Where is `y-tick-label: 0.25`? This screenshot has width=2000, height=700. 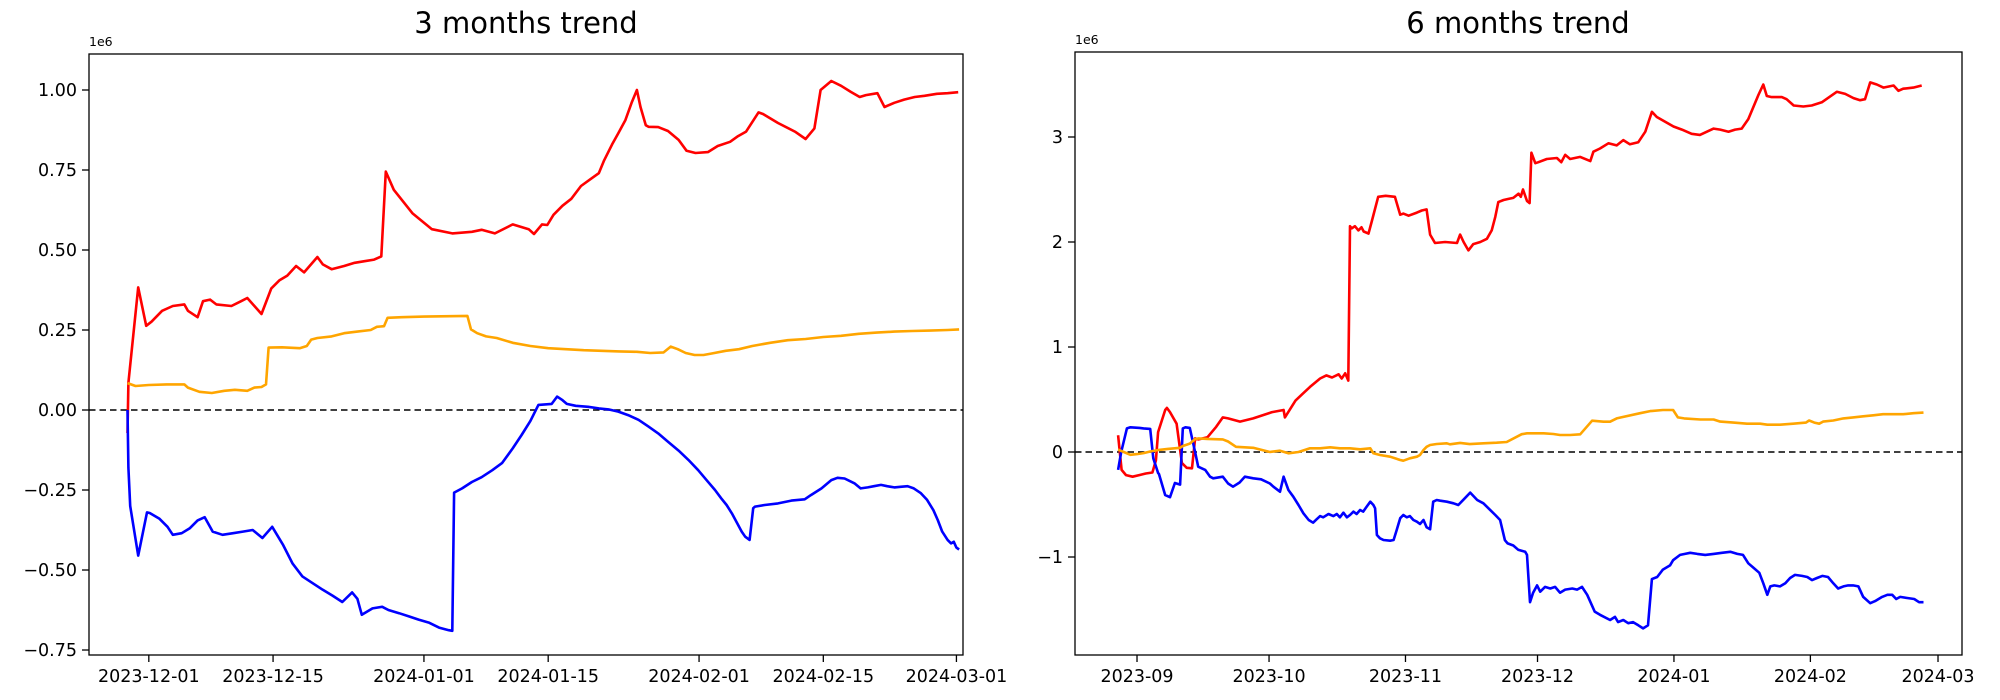
y-tick-label: 0.25 is located at coordinates (57, 331).